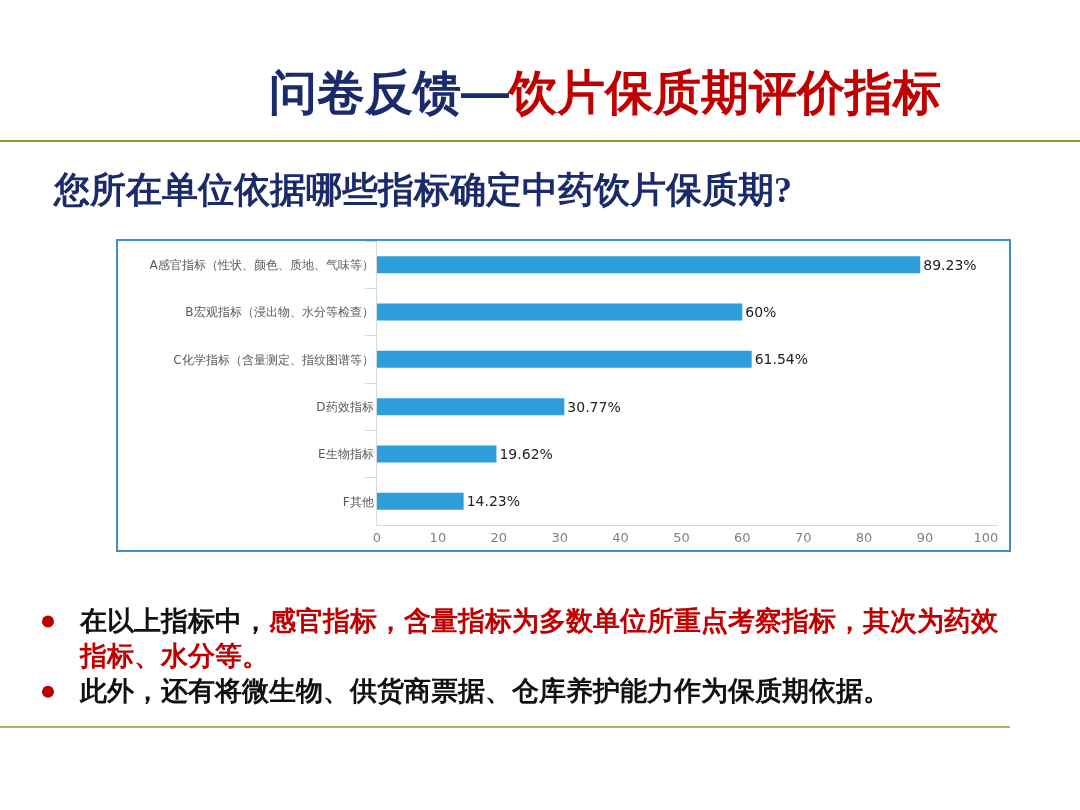  What do you see at coordinates (261, 264) in the screenshot?
I see `y-tick-label: A感官指标（性状、颜色、质地、气味等）` at bounding box center [261, 264].